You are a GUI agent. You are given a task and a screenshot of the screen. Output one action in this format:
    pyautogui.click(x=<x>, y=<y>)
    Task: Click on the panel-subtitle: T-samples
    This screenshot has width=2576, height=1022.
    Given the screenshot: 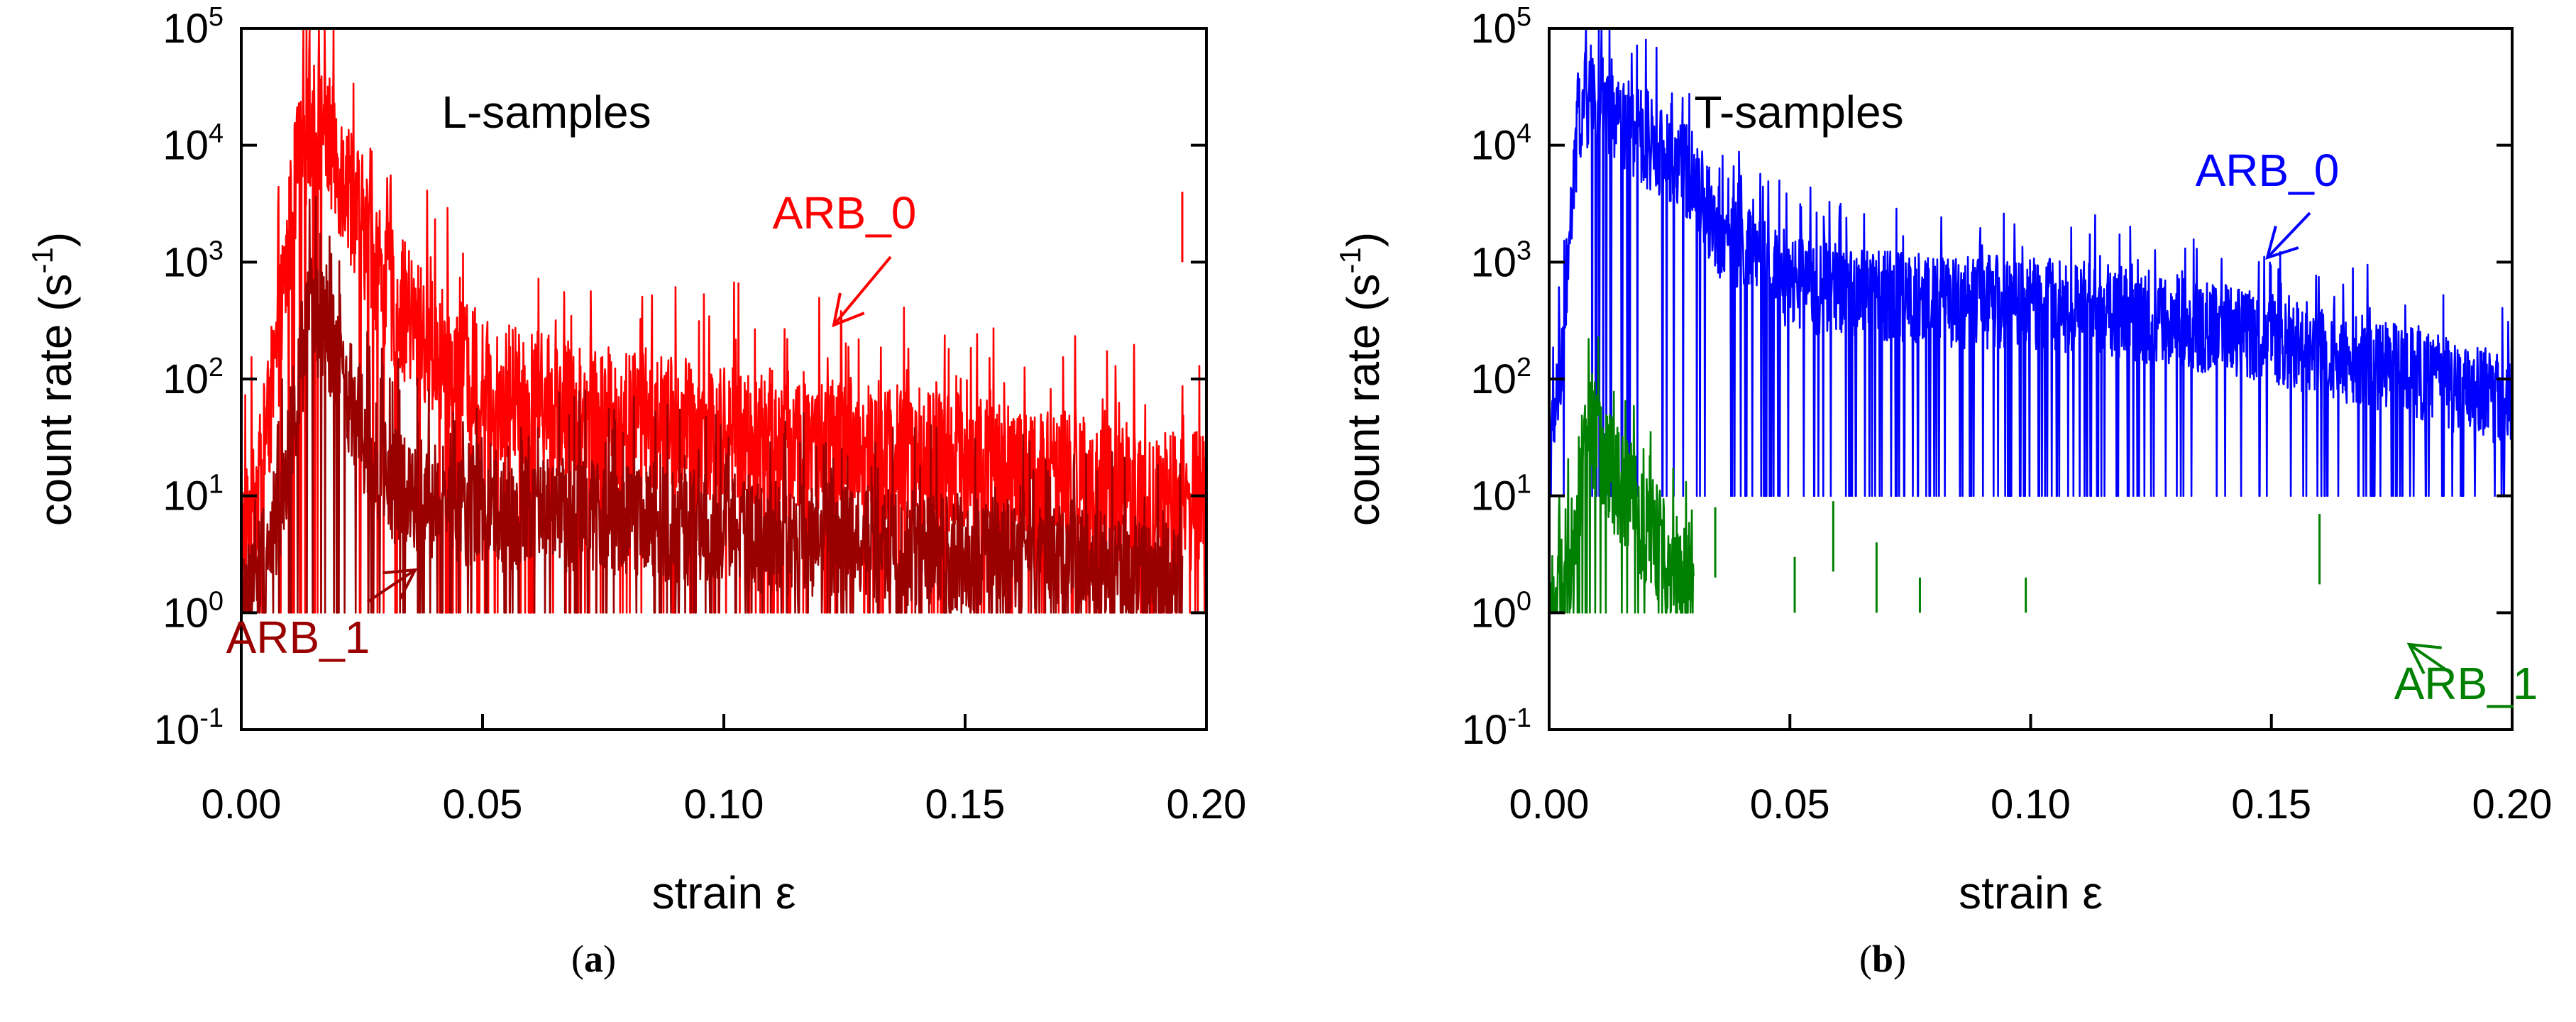 What is the action you would take?
    pyautogui.click(x=1798, y=112)
    